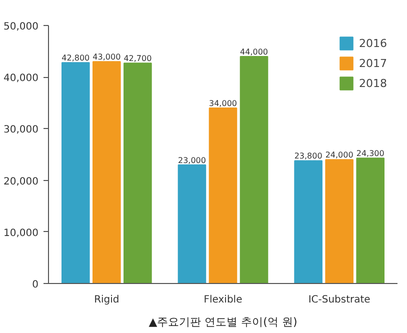 The width and height of the screenshot is (407, 333). What do you see at coordinates (223, 103) in the screenshot?
I see `text: 34,000` at bounding box center [223, 103].